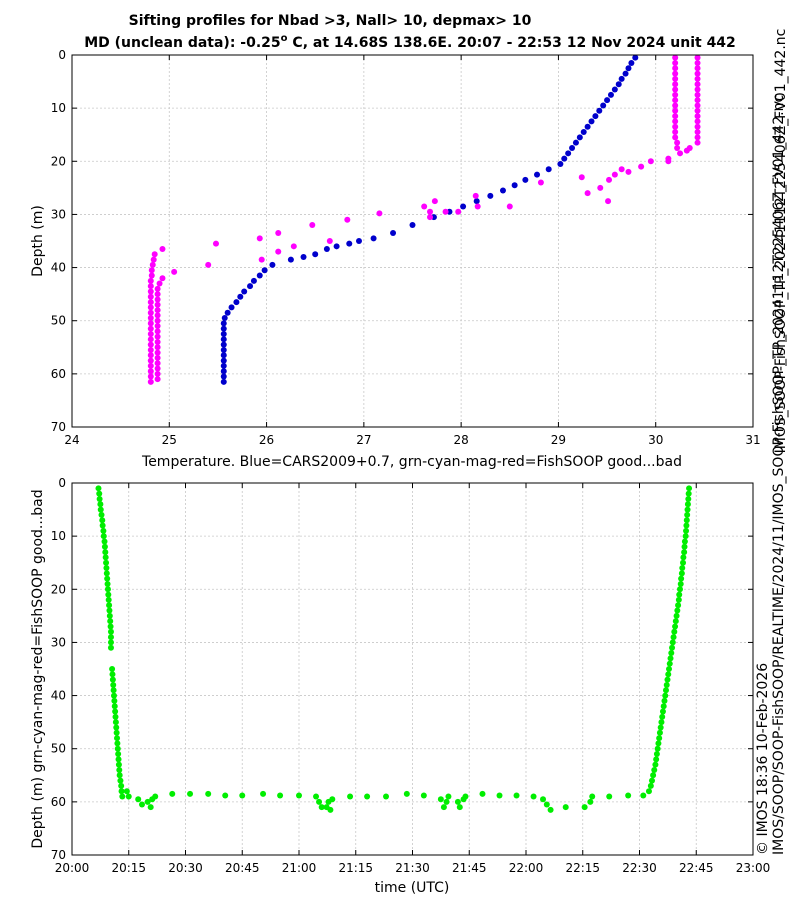 This screenshot has height=900, width=800. I want to click on bottom-y-tick-label: 10, so click(58, 536).